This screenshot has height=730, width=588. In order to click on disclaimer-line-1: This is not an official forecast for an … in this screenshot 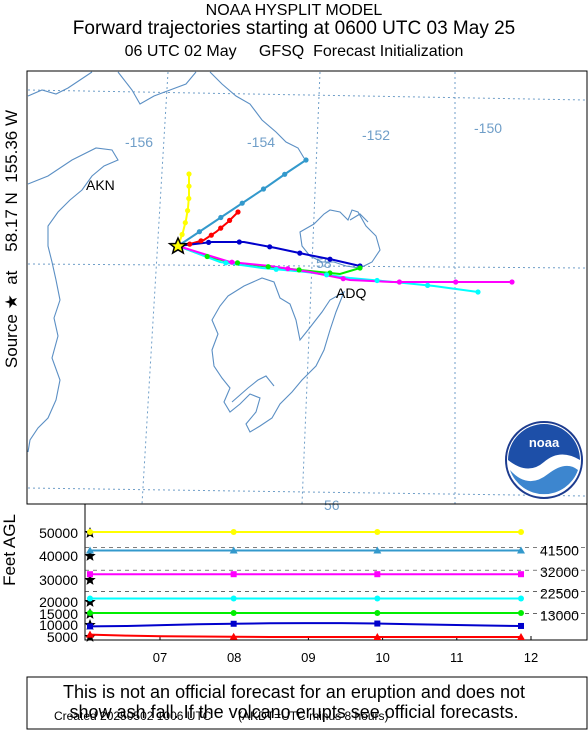, I will do `click(294, 692)`.